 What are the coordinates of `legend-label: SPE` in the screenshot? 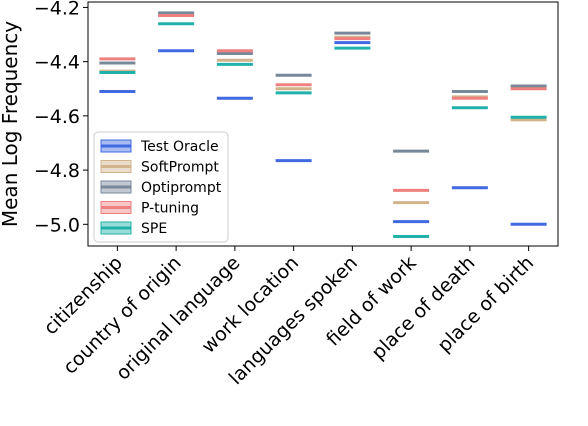 It's located at (154, 229).